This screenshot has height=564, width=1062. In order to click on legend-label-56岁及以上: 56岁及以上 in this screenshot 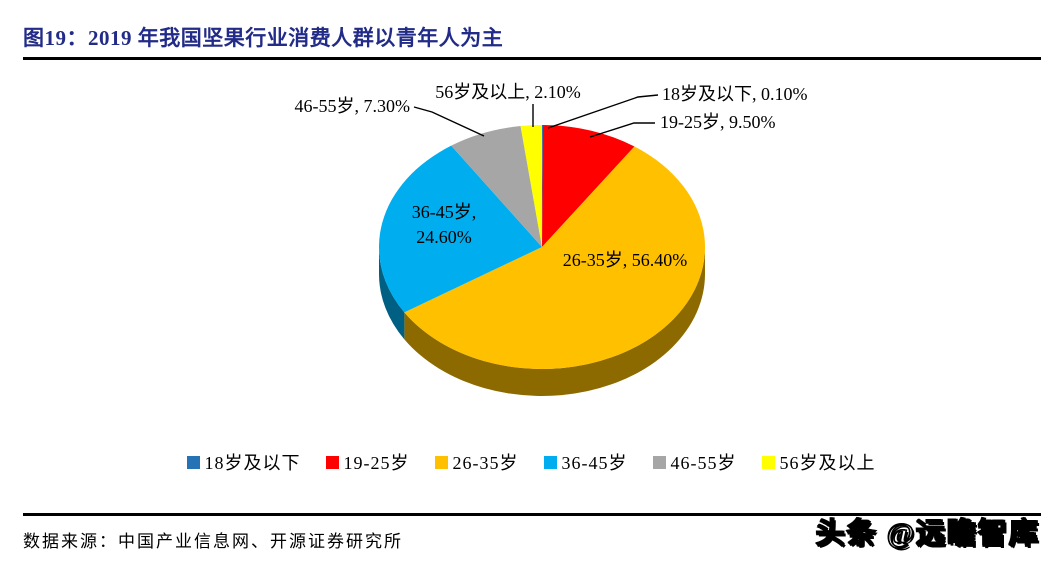, I will do `click(827, 463)`.